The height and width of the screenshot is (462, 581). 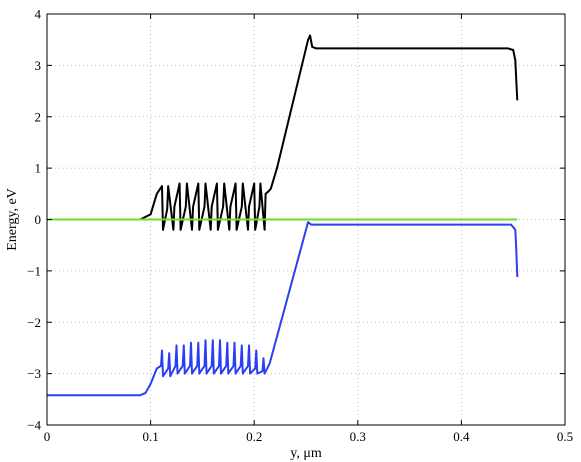 I want to click on y-tick-label: 4, so click(x=38, y=14).